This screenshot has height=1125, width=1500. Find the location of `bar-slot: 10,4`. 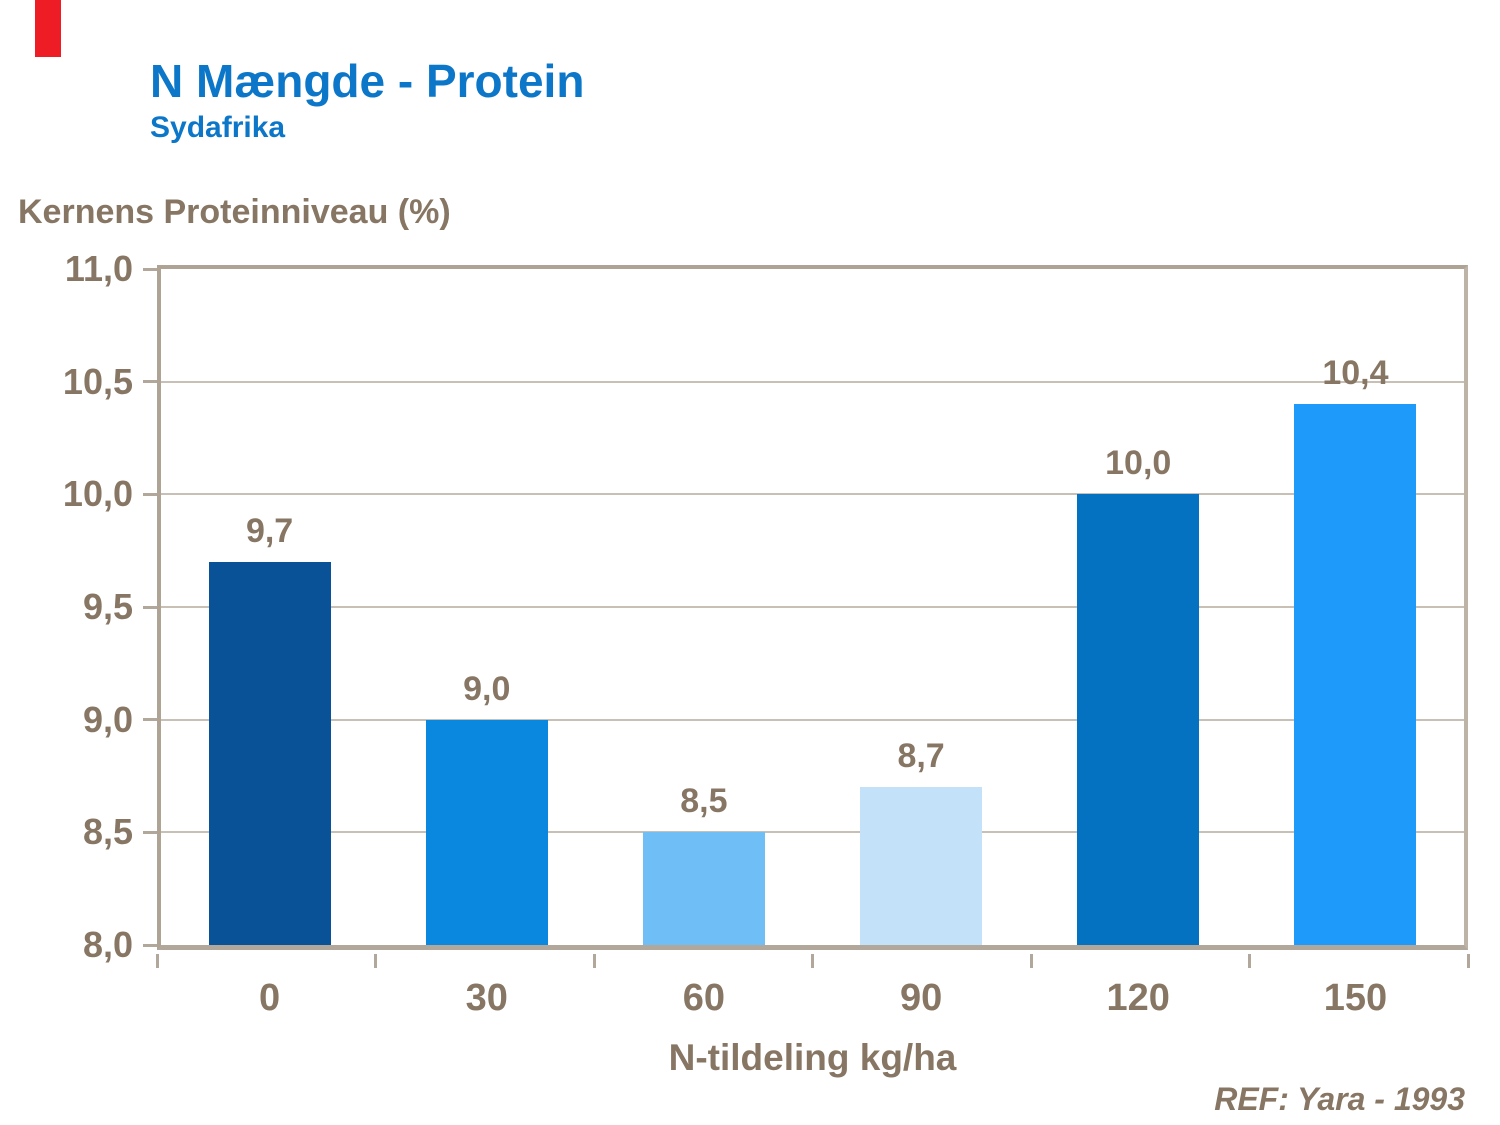

bar-slot: 10,4 is located at coordinates (1355, 607).